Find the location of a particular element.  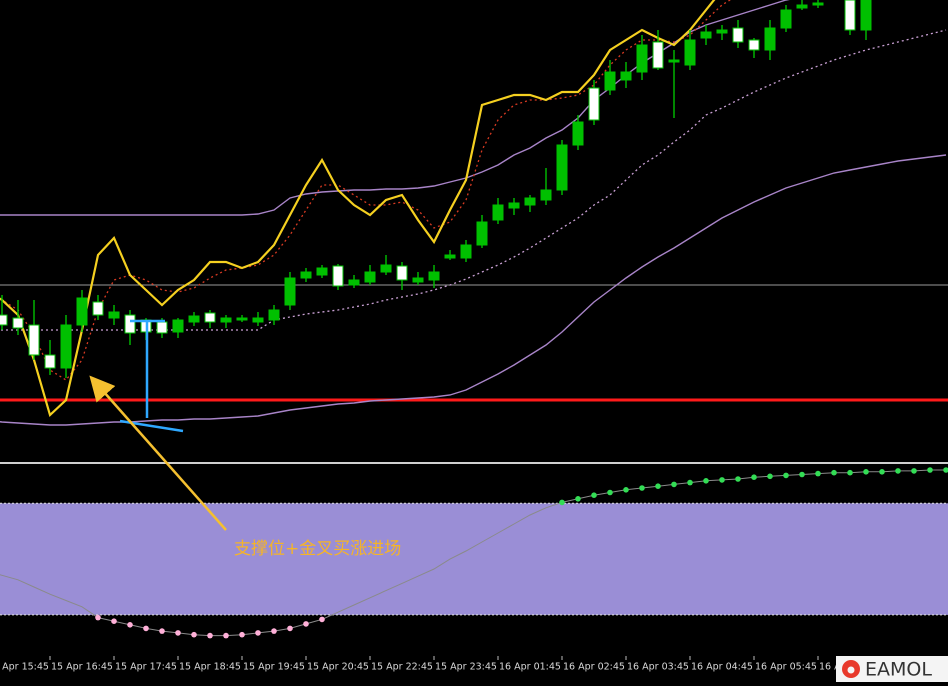

x-tick-label: 15 Apr 17:45 is located at coordinates (146, 667).